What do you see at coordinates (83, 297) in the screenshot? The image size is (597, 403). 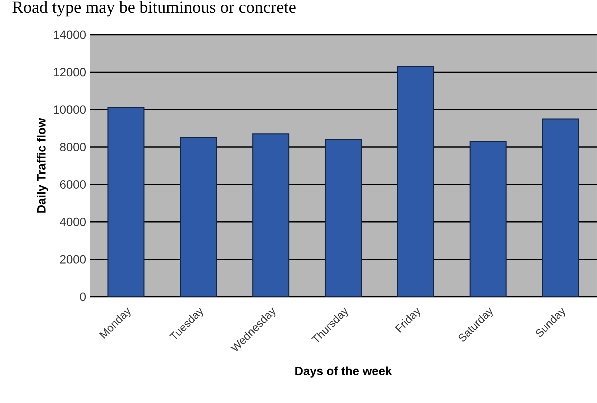 I see `y-tick-label: 0` at bounding box center [83, 297].